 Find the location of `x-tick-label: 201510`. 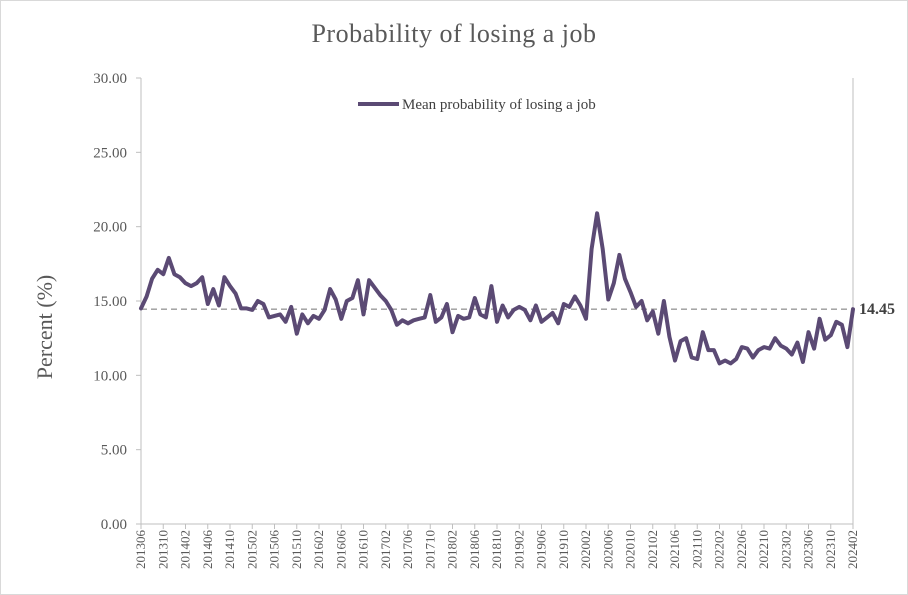

x-tick-label: 201510 is located at coordinates (296, 549).